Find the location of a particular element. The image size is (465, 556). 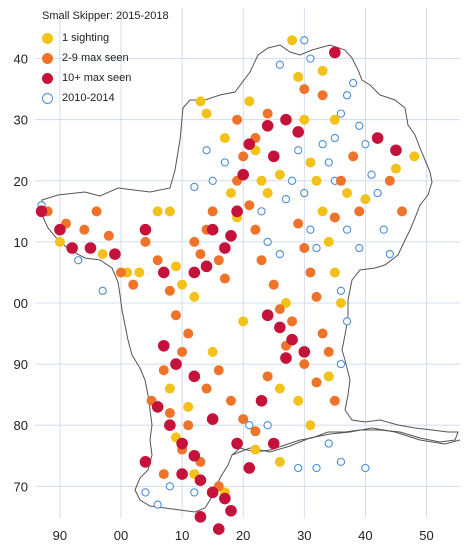

x-tick-label: 00 is located at coordinates (121, 535).